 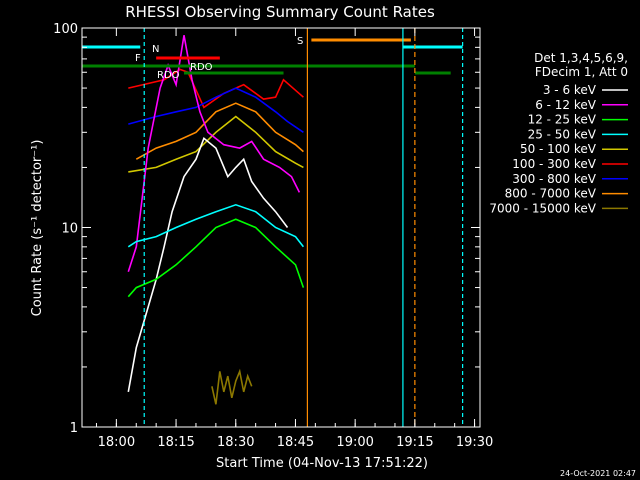 I want to click on y-tick-label: 100, so click(x=65, y=29).